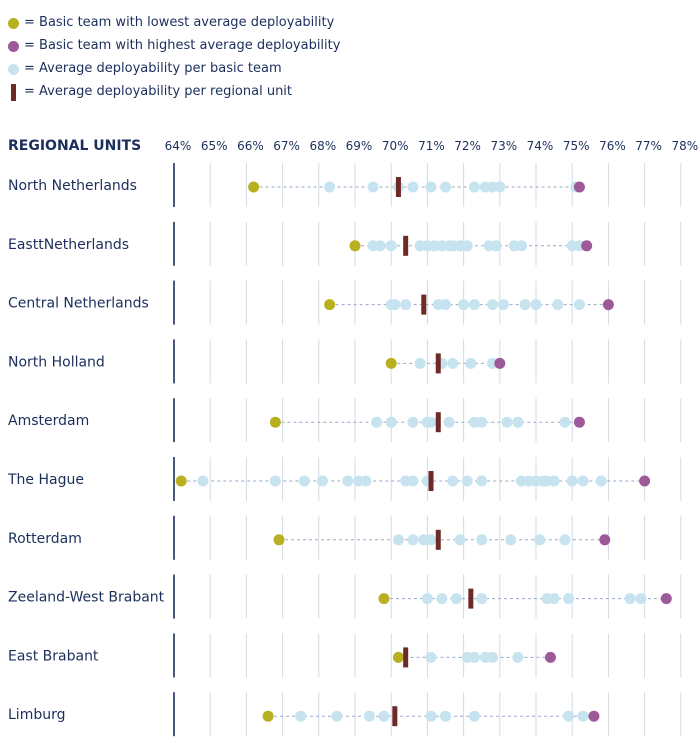  What do you see at coordinates (214, 146) in the screenshot?
I see `x-tick-label: 65%` at bounding box center [214, 146].